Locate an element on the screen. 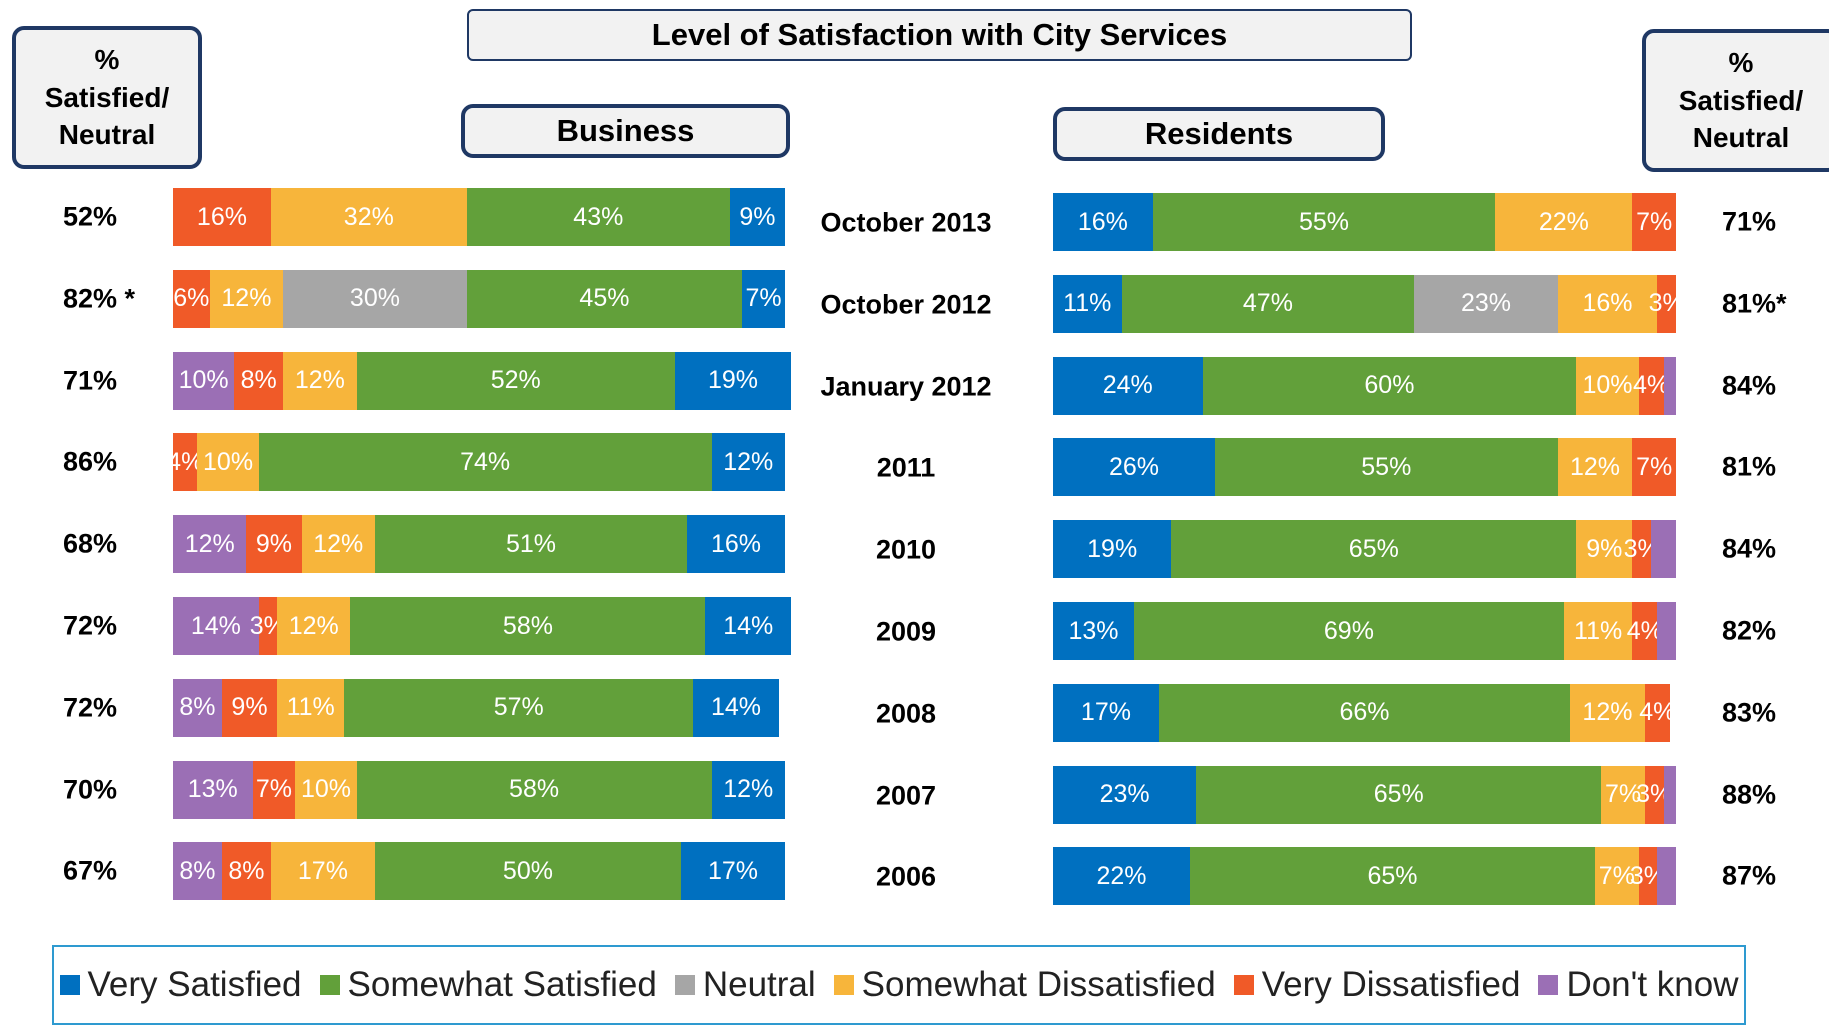 The image size is (1829, 1025). data-label: 16% is located at coordinates (1607, 303).